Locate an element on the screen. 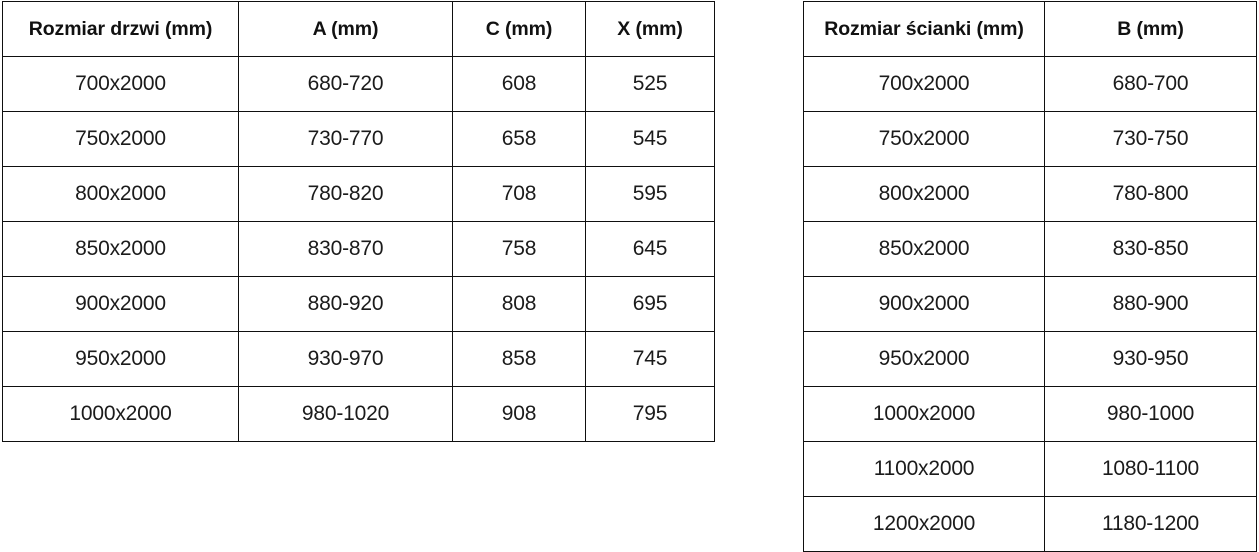  door-table-header: Rozmiar drzwi (mm) A (mm) C (mm) X (mm) is located at coordinates (358, 29).